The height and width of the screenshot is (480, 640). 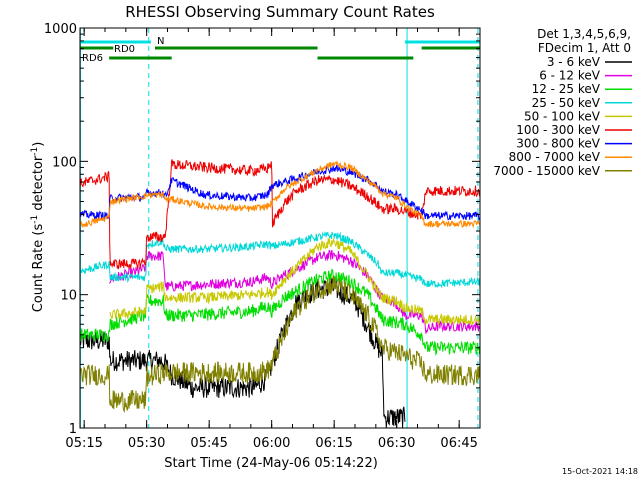 What do you see at coordinates (271, 463) in the screenshot?
I see `x-axis-label: Start Time (24-May-06 05:14:22)` at bounding box center [271, 463].